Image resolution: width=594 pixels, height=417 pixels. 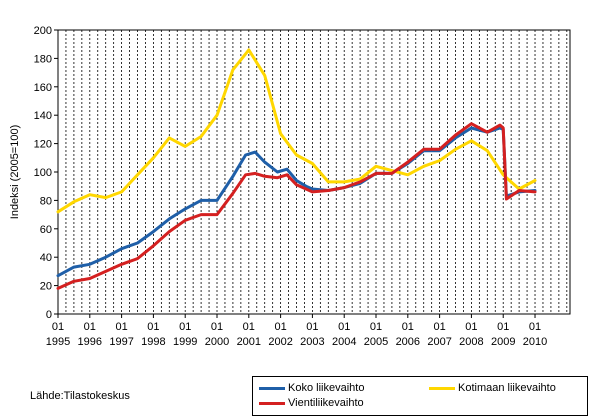 I want to click on x-tick-year: 2009, so click(x=503, y=342).